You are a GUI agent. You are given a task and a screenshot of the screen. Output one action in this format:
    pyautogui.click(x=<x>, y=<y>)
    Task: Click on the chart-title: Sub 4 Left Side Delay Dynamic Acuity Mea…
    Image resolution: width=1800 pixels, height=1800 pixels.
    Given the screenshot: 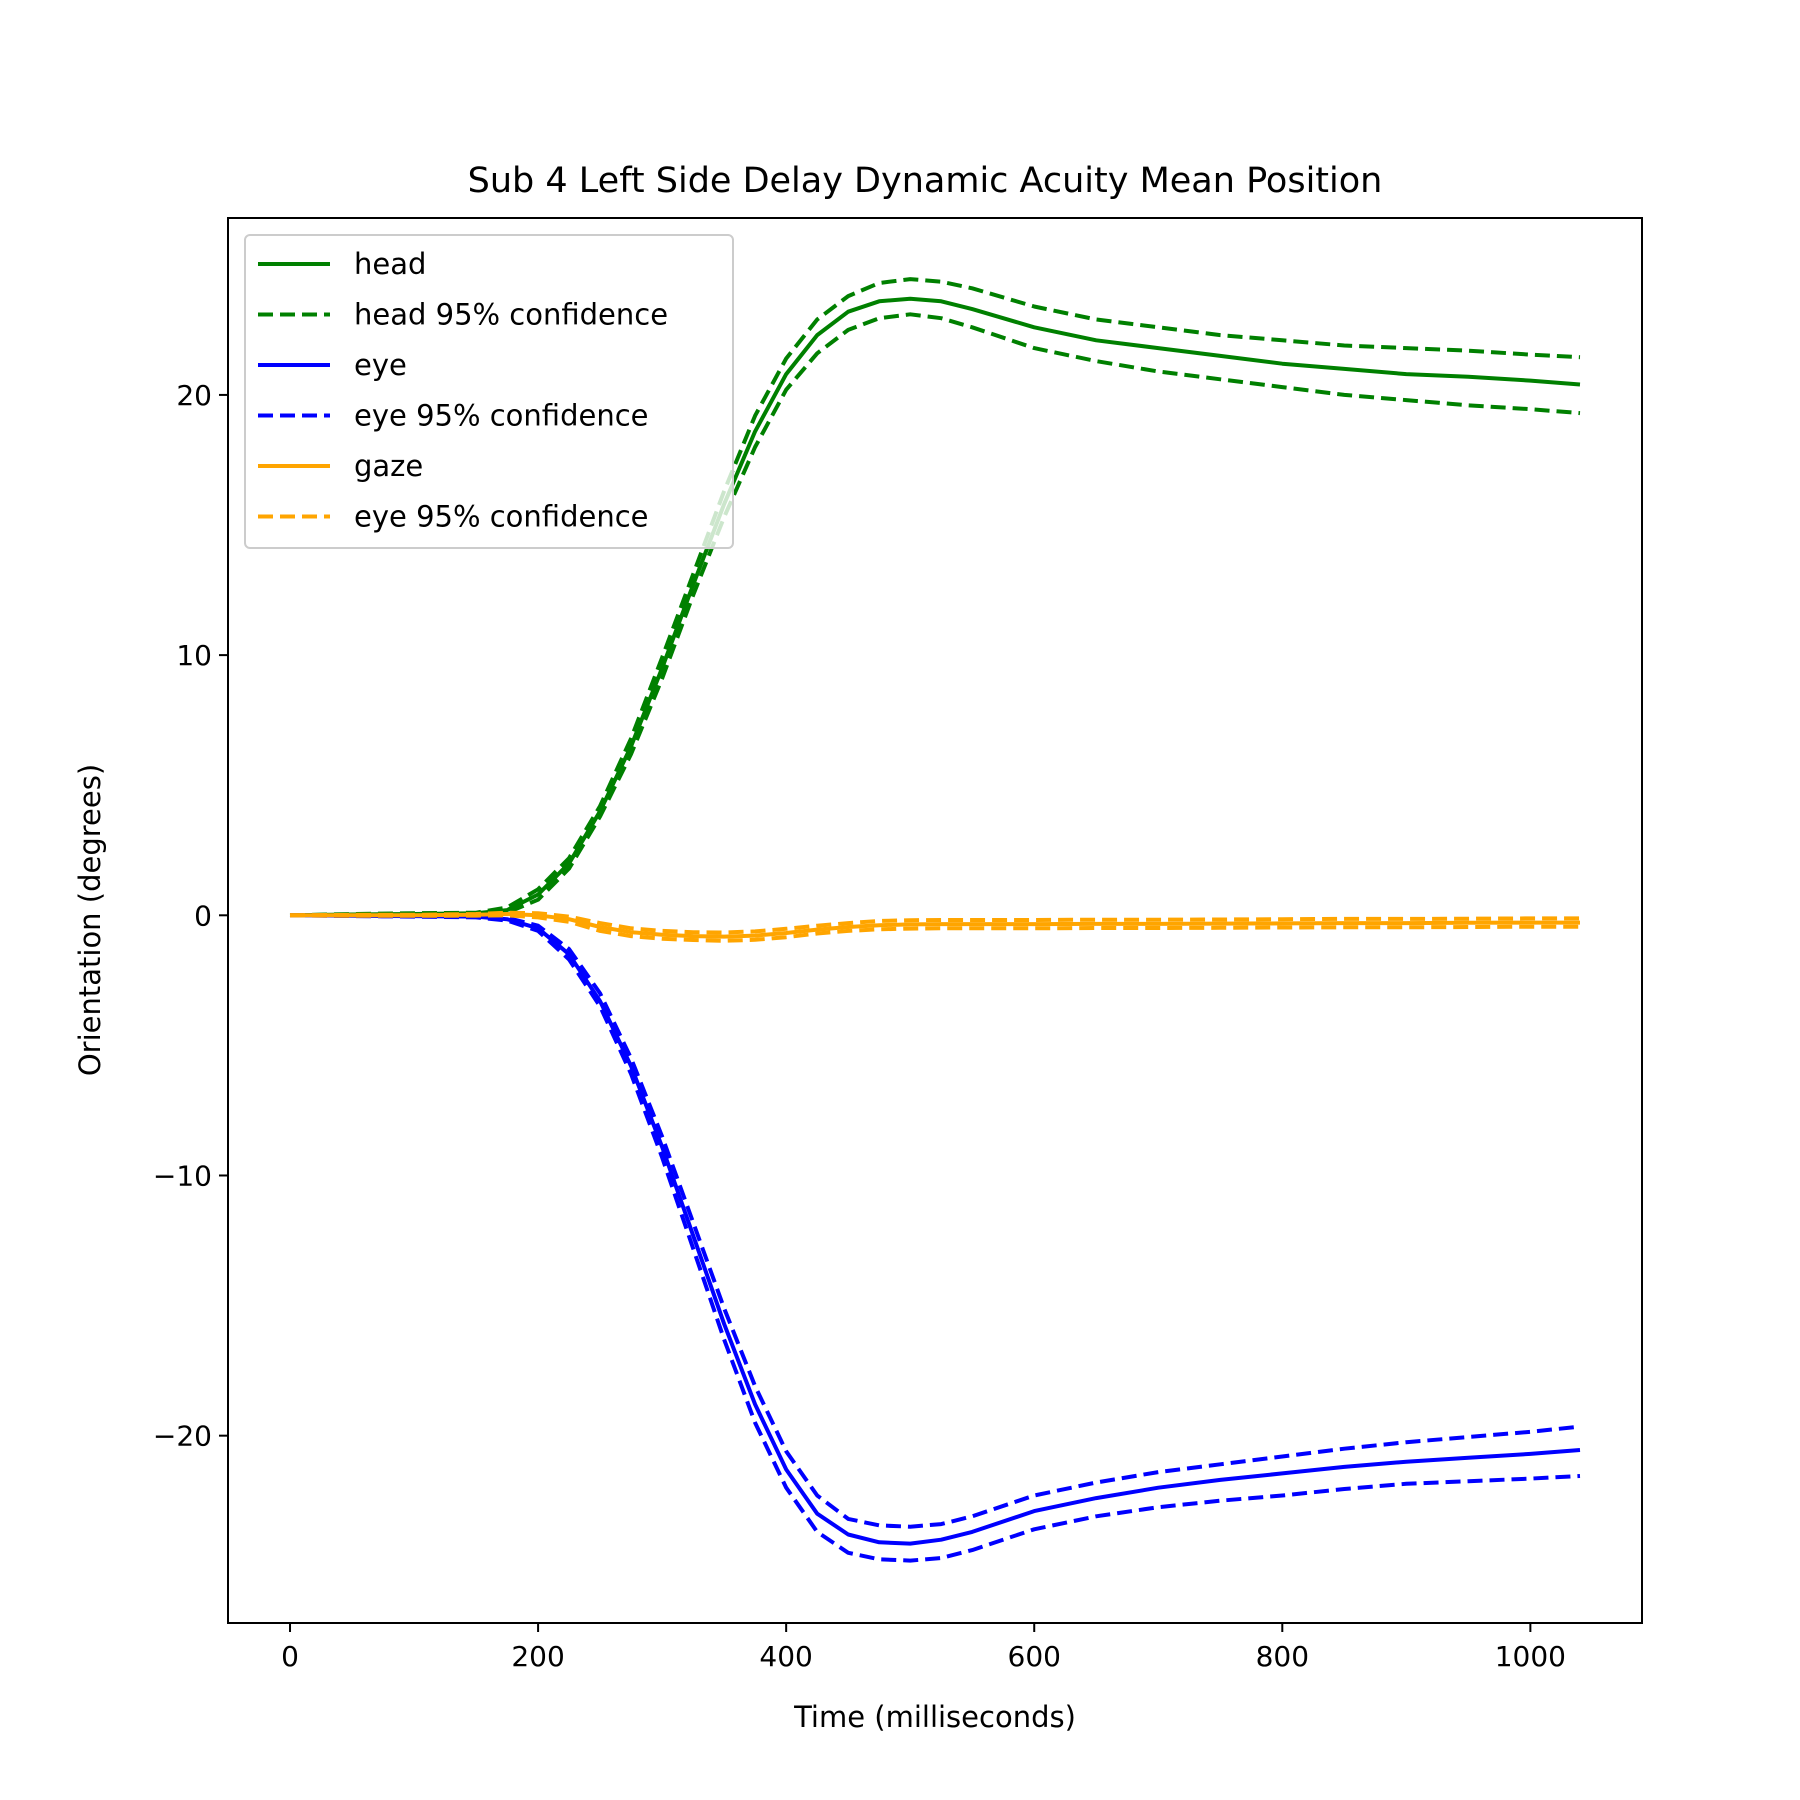 What is the action you would take?
    pyautogui.click(x=925, y=181)
    